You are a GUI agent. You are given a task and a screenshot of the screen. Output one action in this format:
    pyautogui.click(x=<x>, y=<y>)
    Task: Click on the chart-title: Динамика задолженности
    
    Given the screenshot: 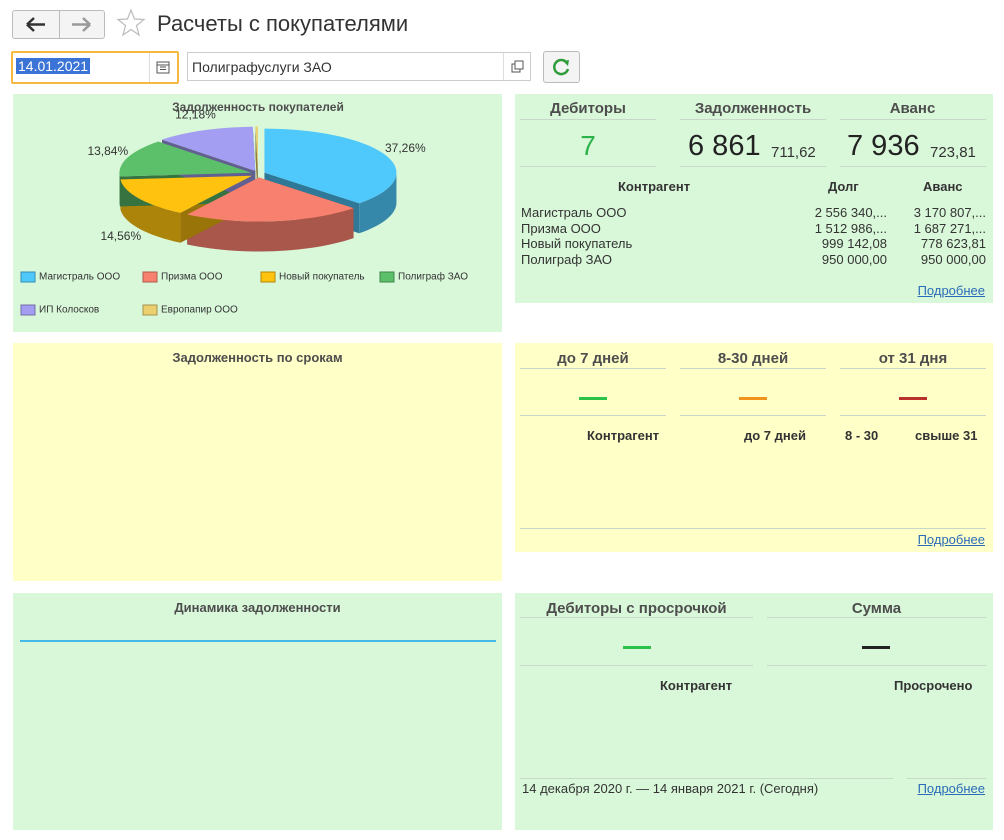 What is the action you would take?
    pyautogui.click(x=257, y=607)
    